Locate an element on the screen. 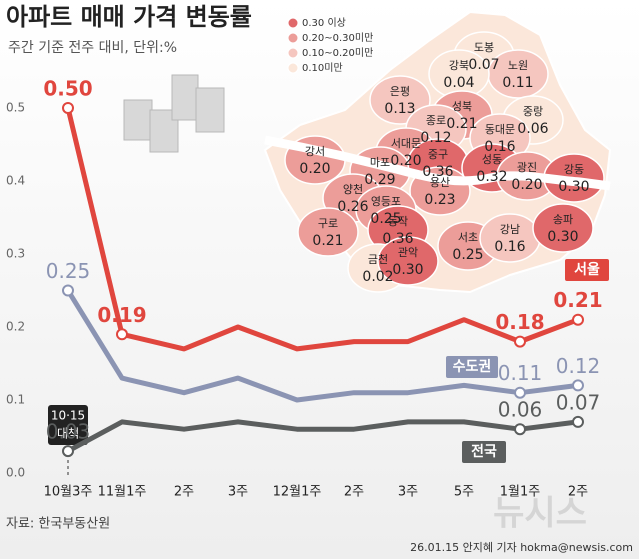  district-name: 강동 is located at coordinates (574, 169).